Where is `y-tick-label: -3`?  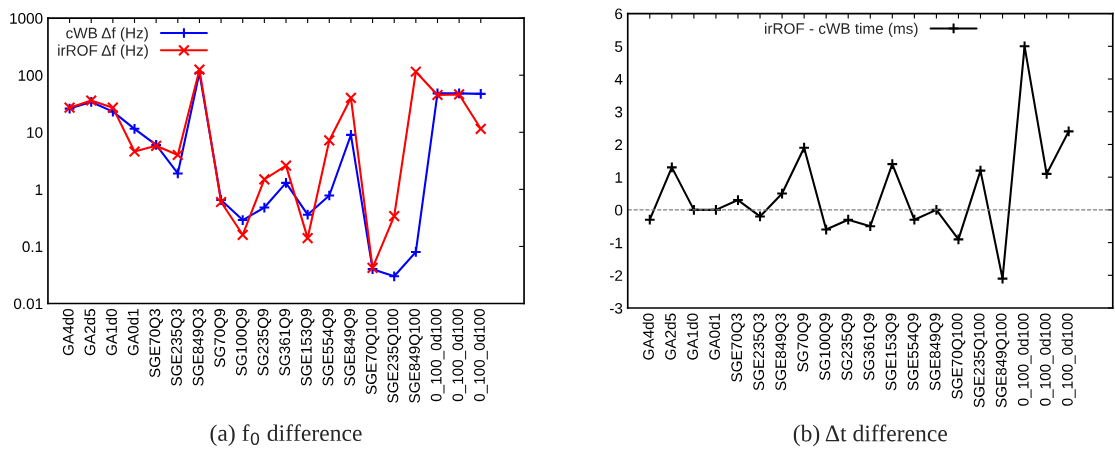
y-tick-label: -3 is located at coordinates (616, 308).